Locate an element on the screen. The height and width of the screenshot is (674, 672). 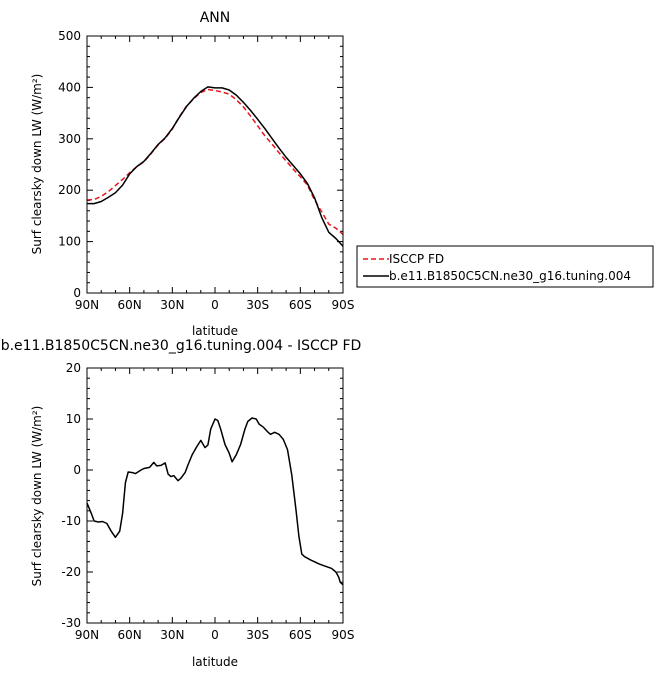
legend-box is located at coordinates (505, 266).